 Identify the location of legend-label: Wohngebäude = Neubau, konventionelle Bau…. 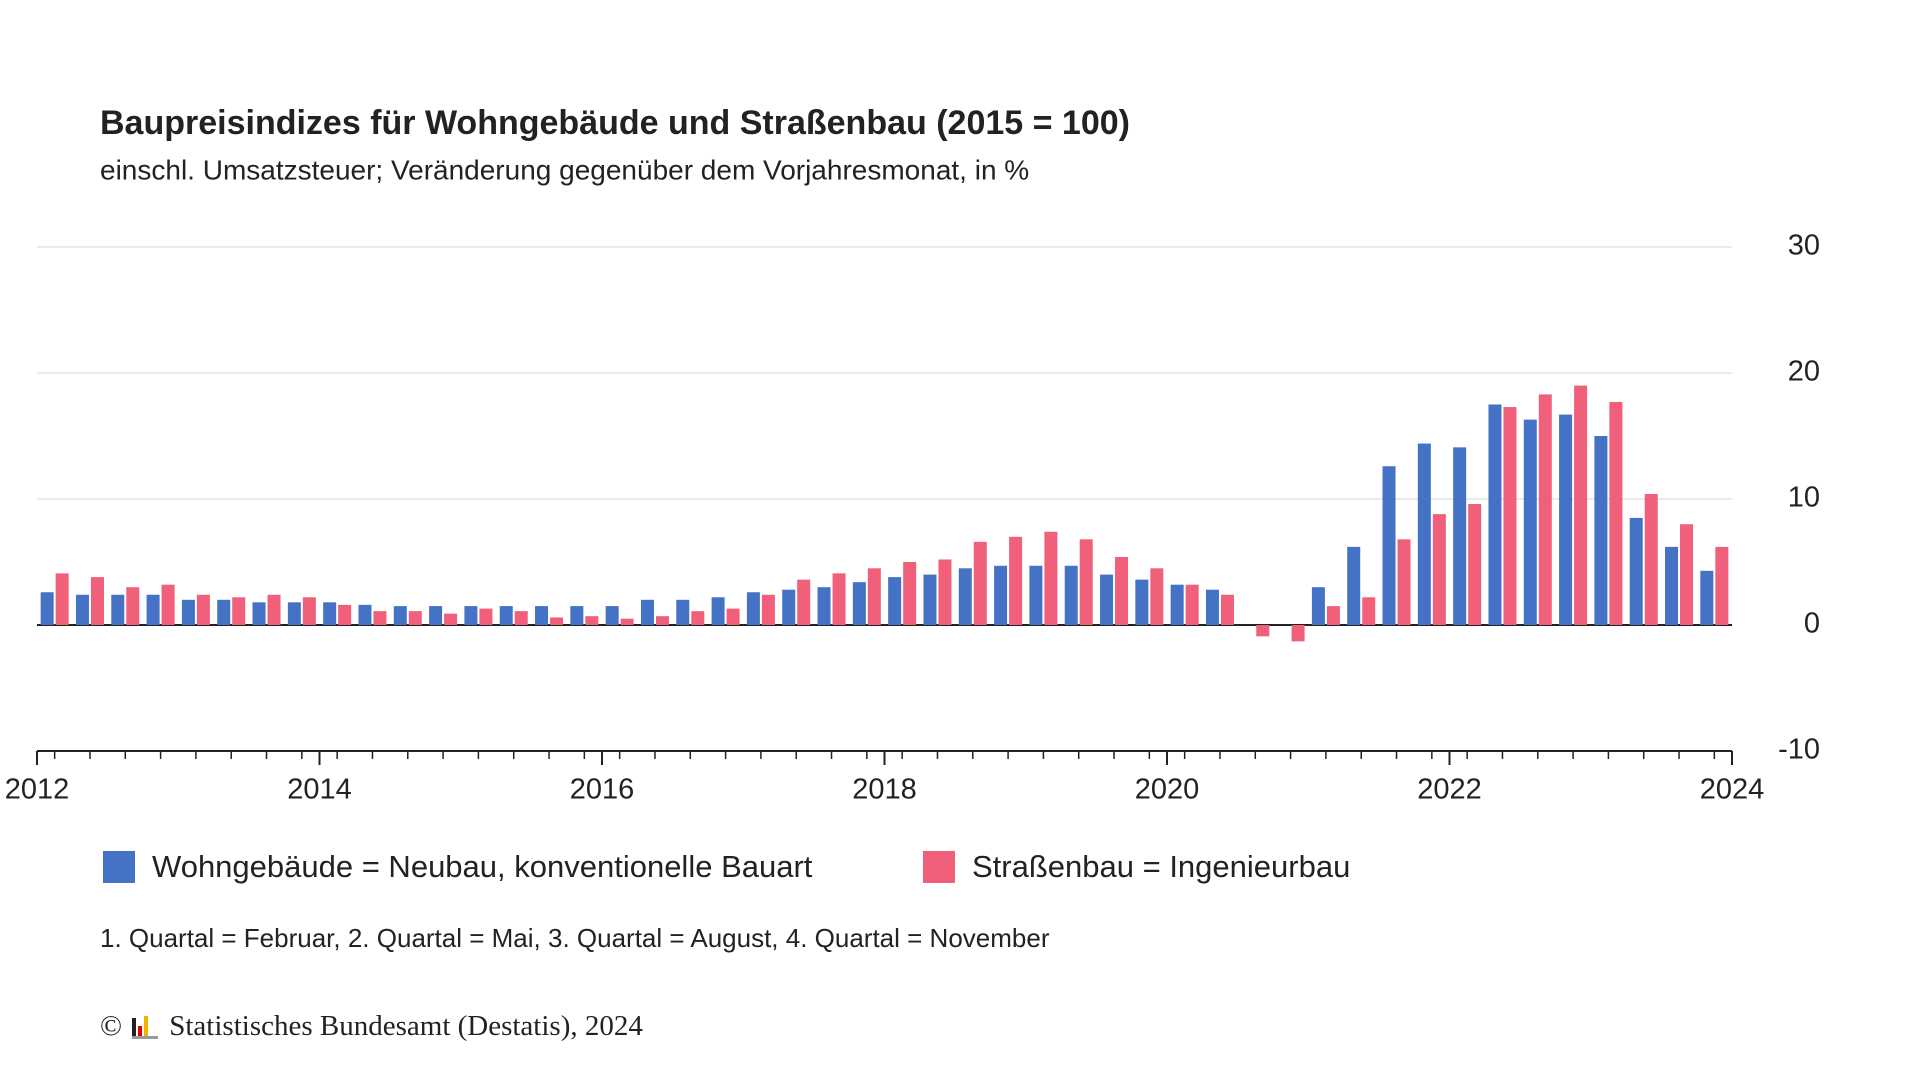
(482, 866).